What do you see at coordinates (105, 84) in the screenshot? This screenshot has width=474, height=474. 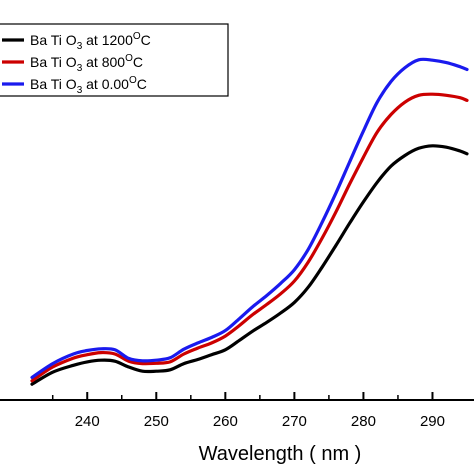 I see `legend-part-middle: at 0.00` at bounding box center [105, 84].